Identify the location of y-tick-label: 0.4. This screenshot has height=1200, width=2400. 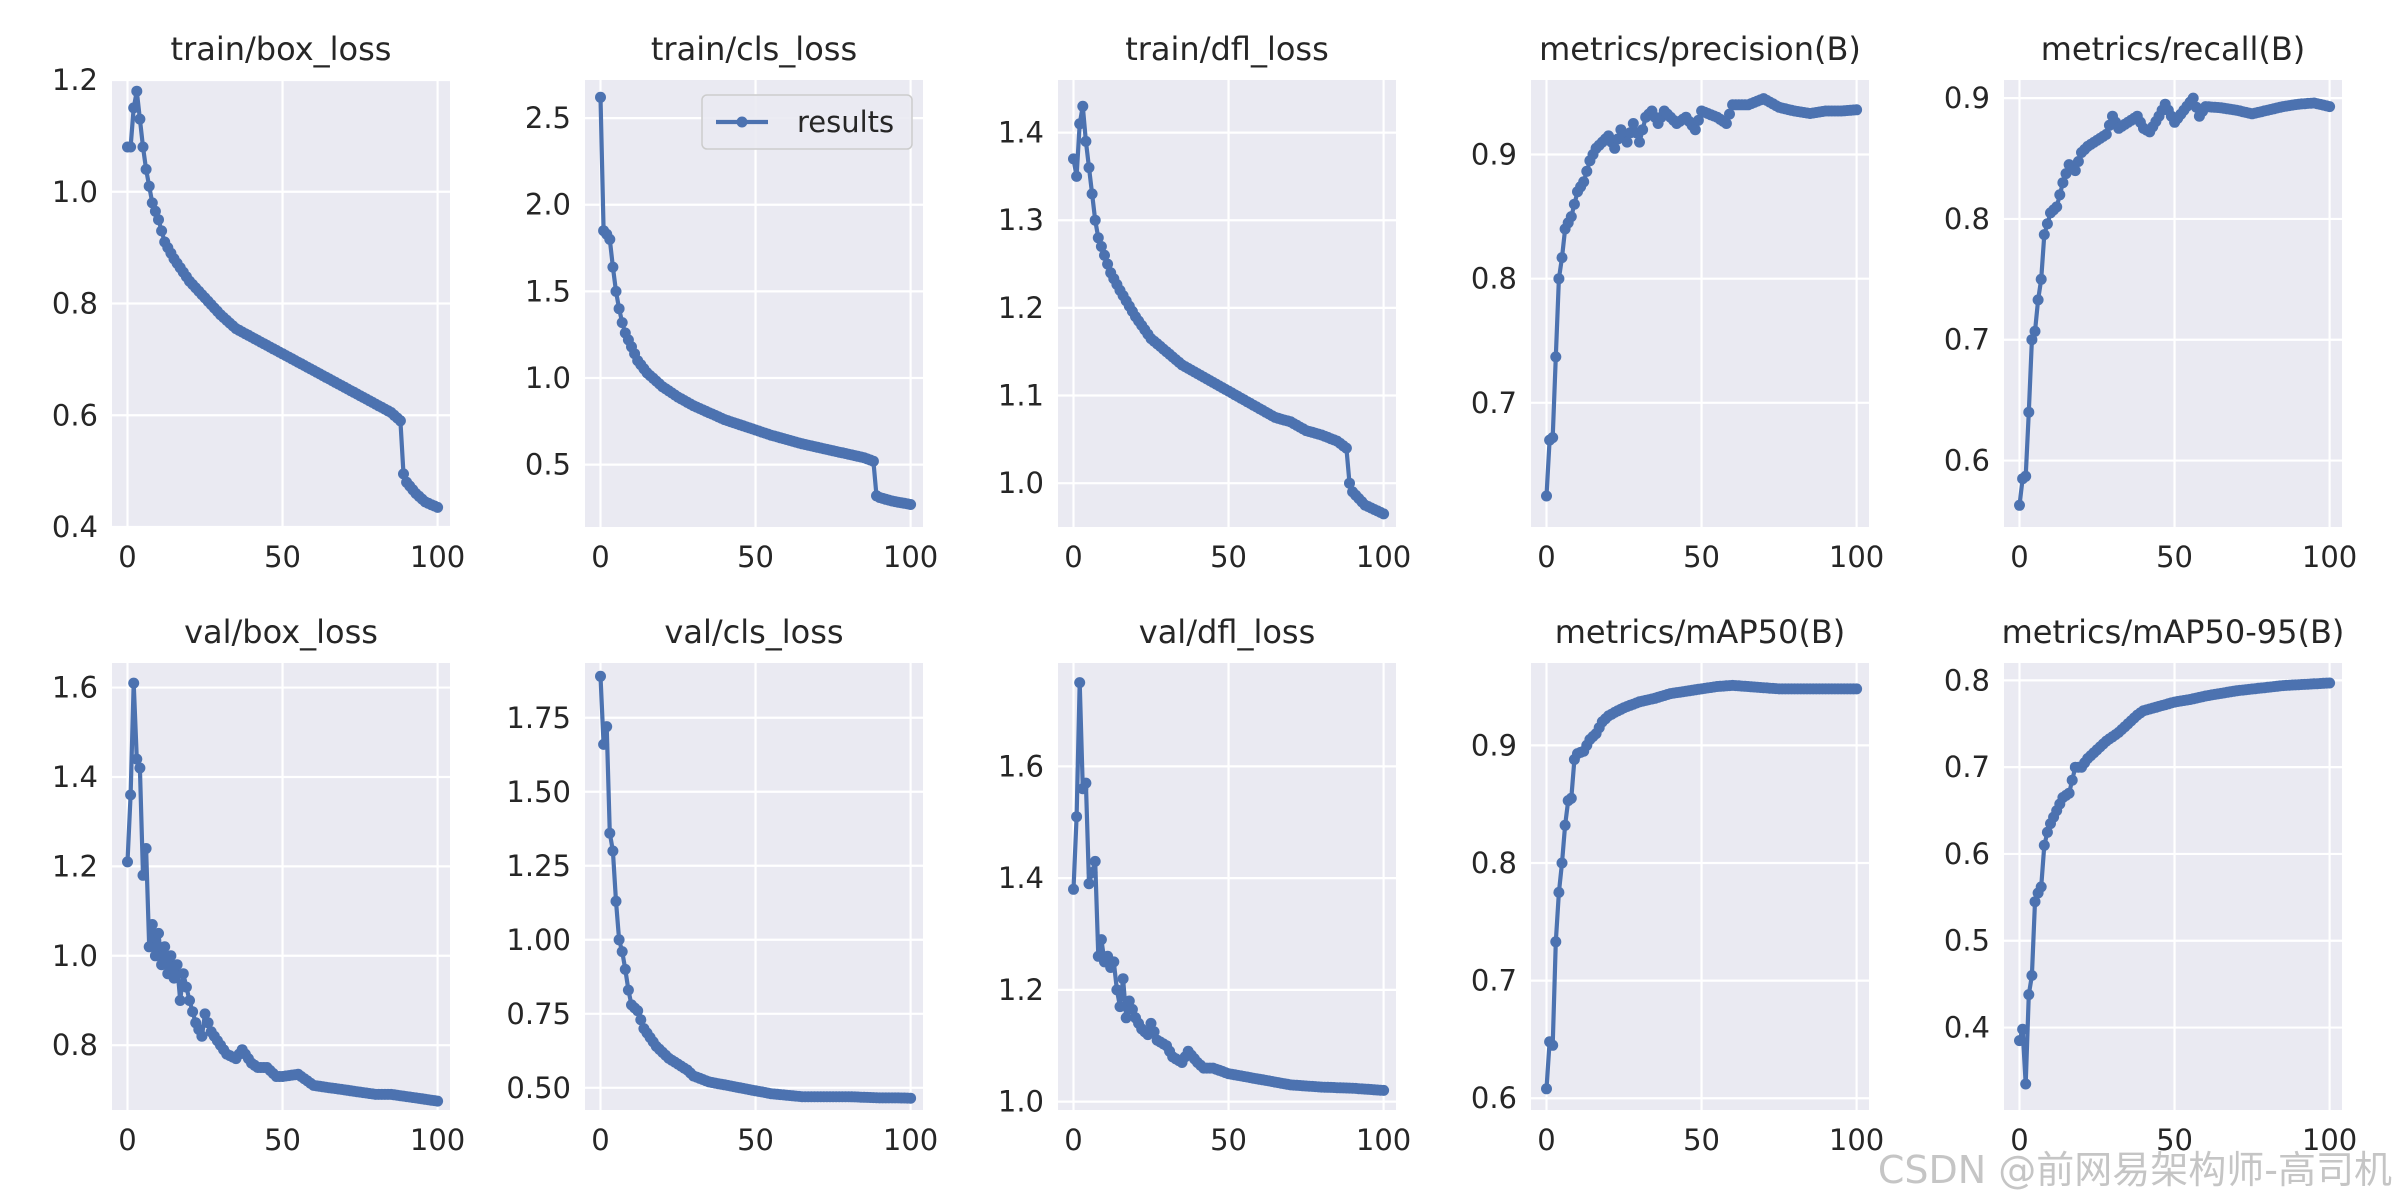
(1967, 1028).